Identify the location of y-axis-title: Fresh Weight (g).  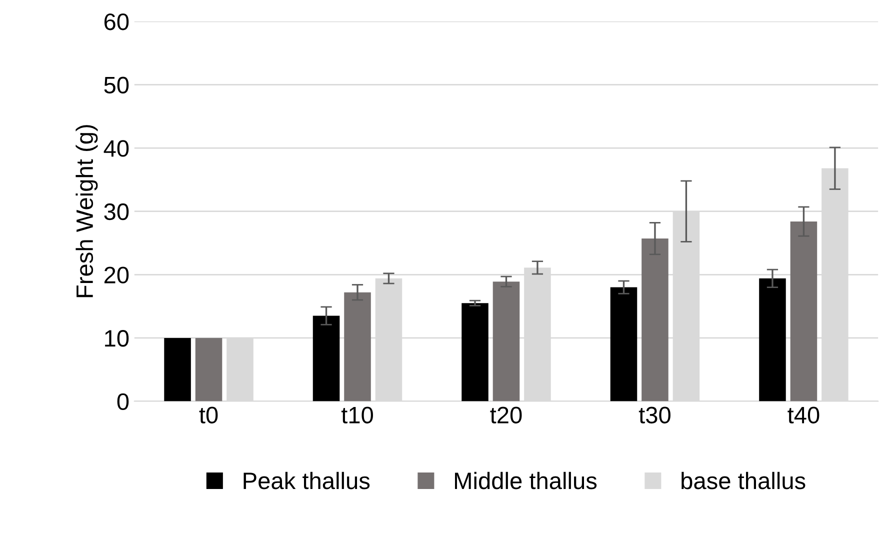
(87, 211).